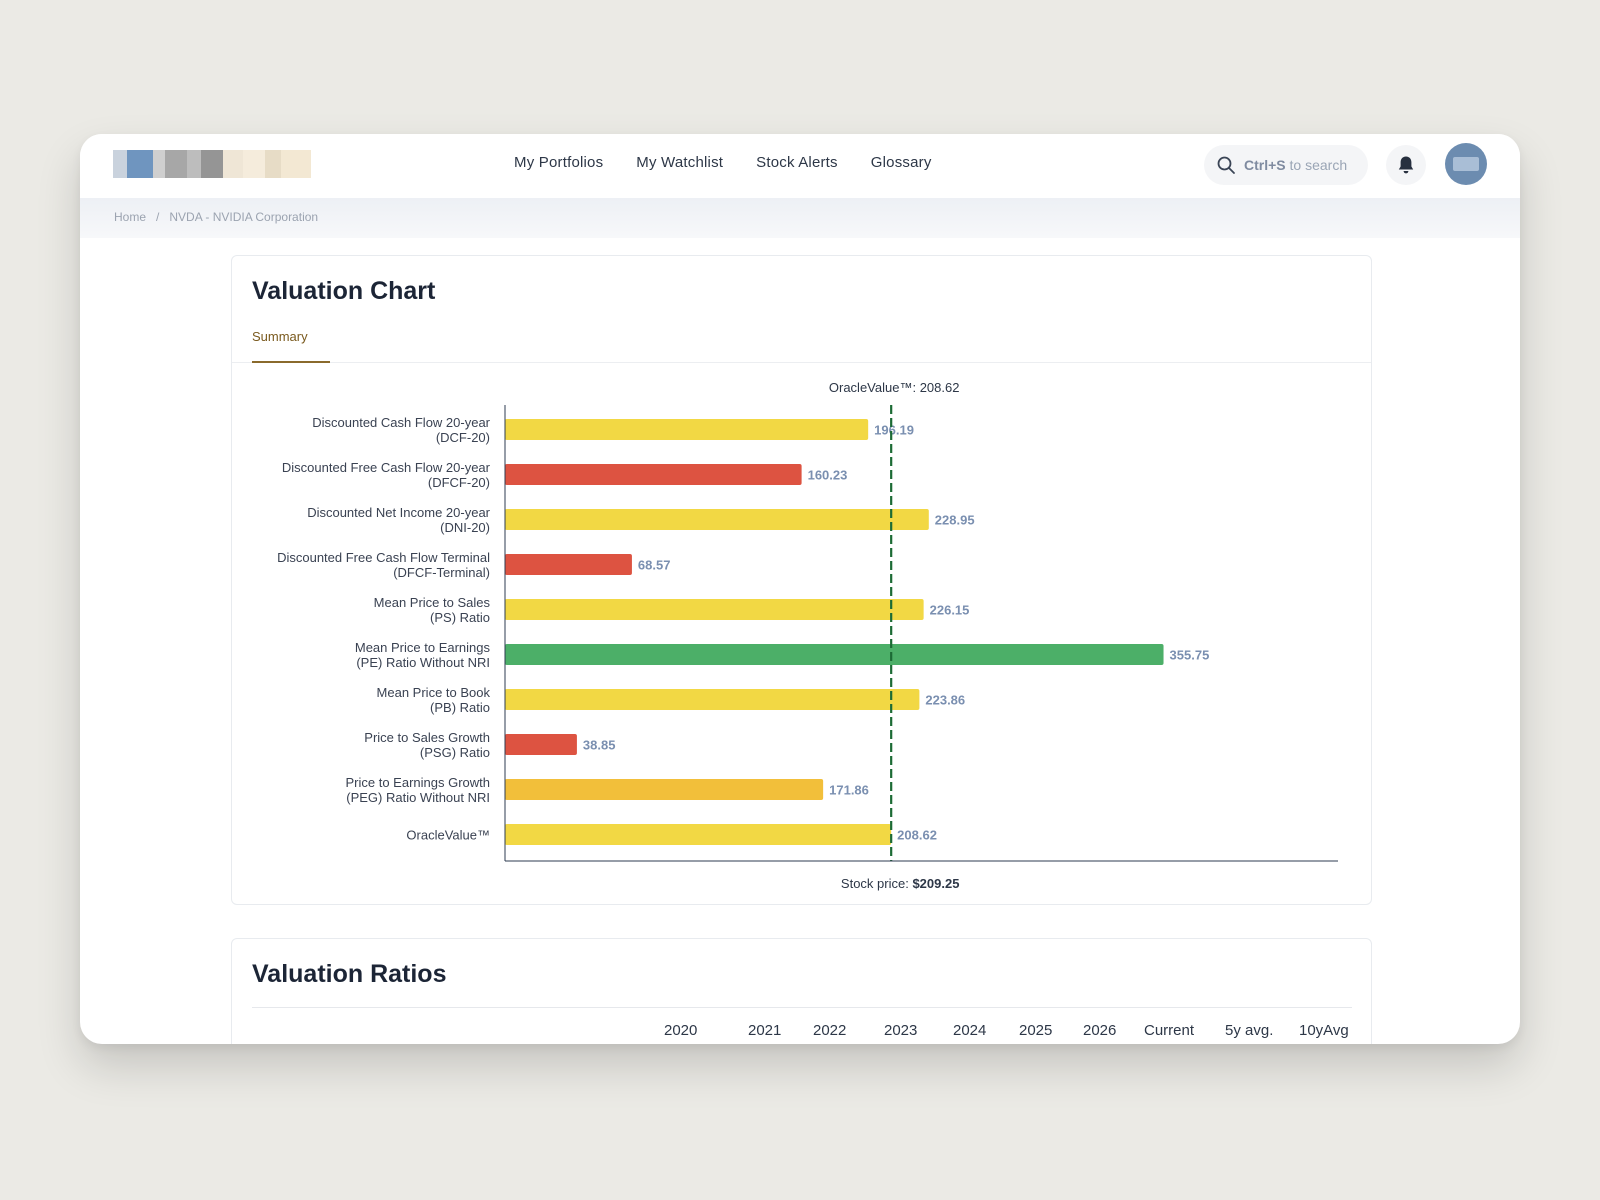 Image resolution: width=1600 pixels, height=1200 pixels. What do you see at coordinates (1249, 1030) in the screenshot?
I see `column-header: 5y avg.` at bounding box center [1249, 1030].